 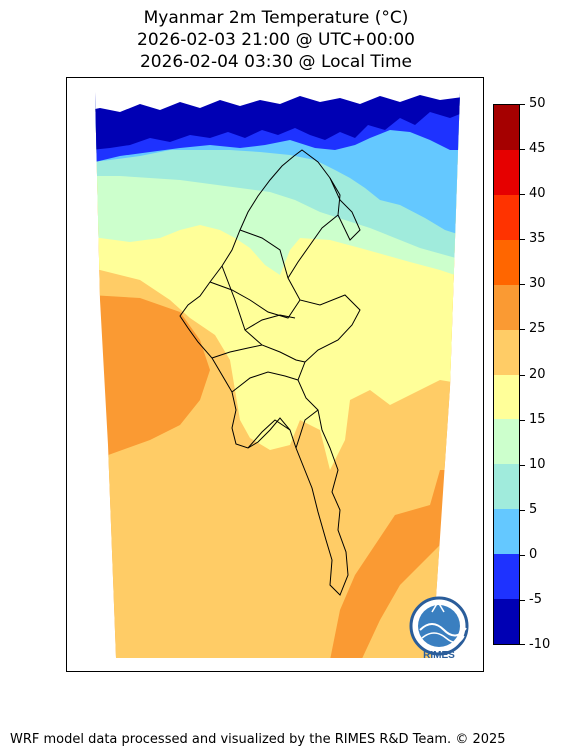 I want to click on colorbar-tick-label: 15, so click(x=537, y=419).